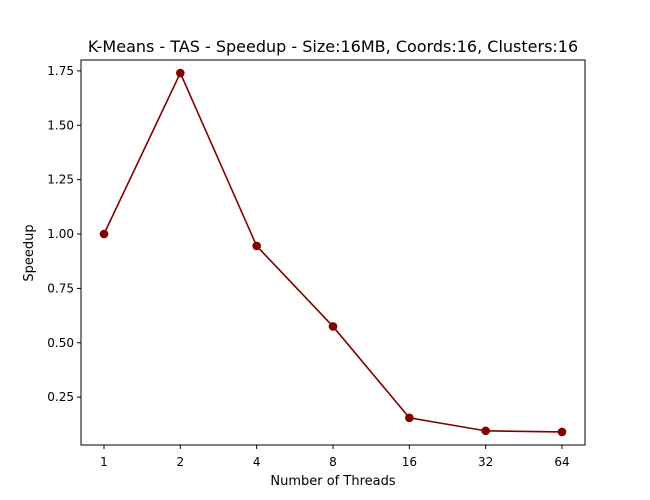  I want to click on x-tick-label: 4, so click(257, 462).